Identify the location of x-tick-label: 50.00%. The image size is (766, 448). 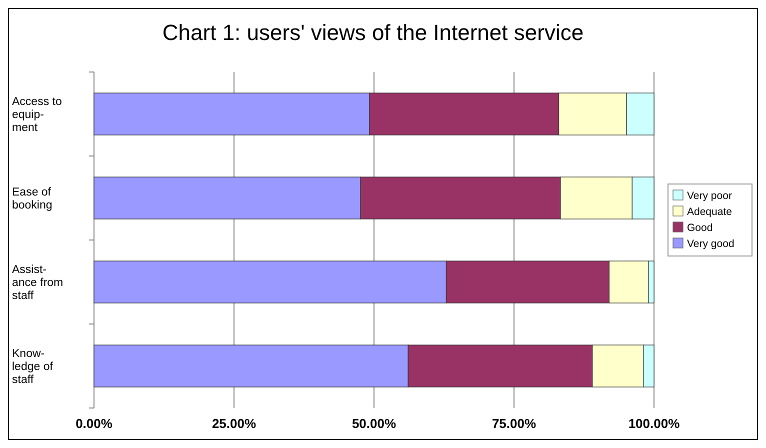
(374, 423).